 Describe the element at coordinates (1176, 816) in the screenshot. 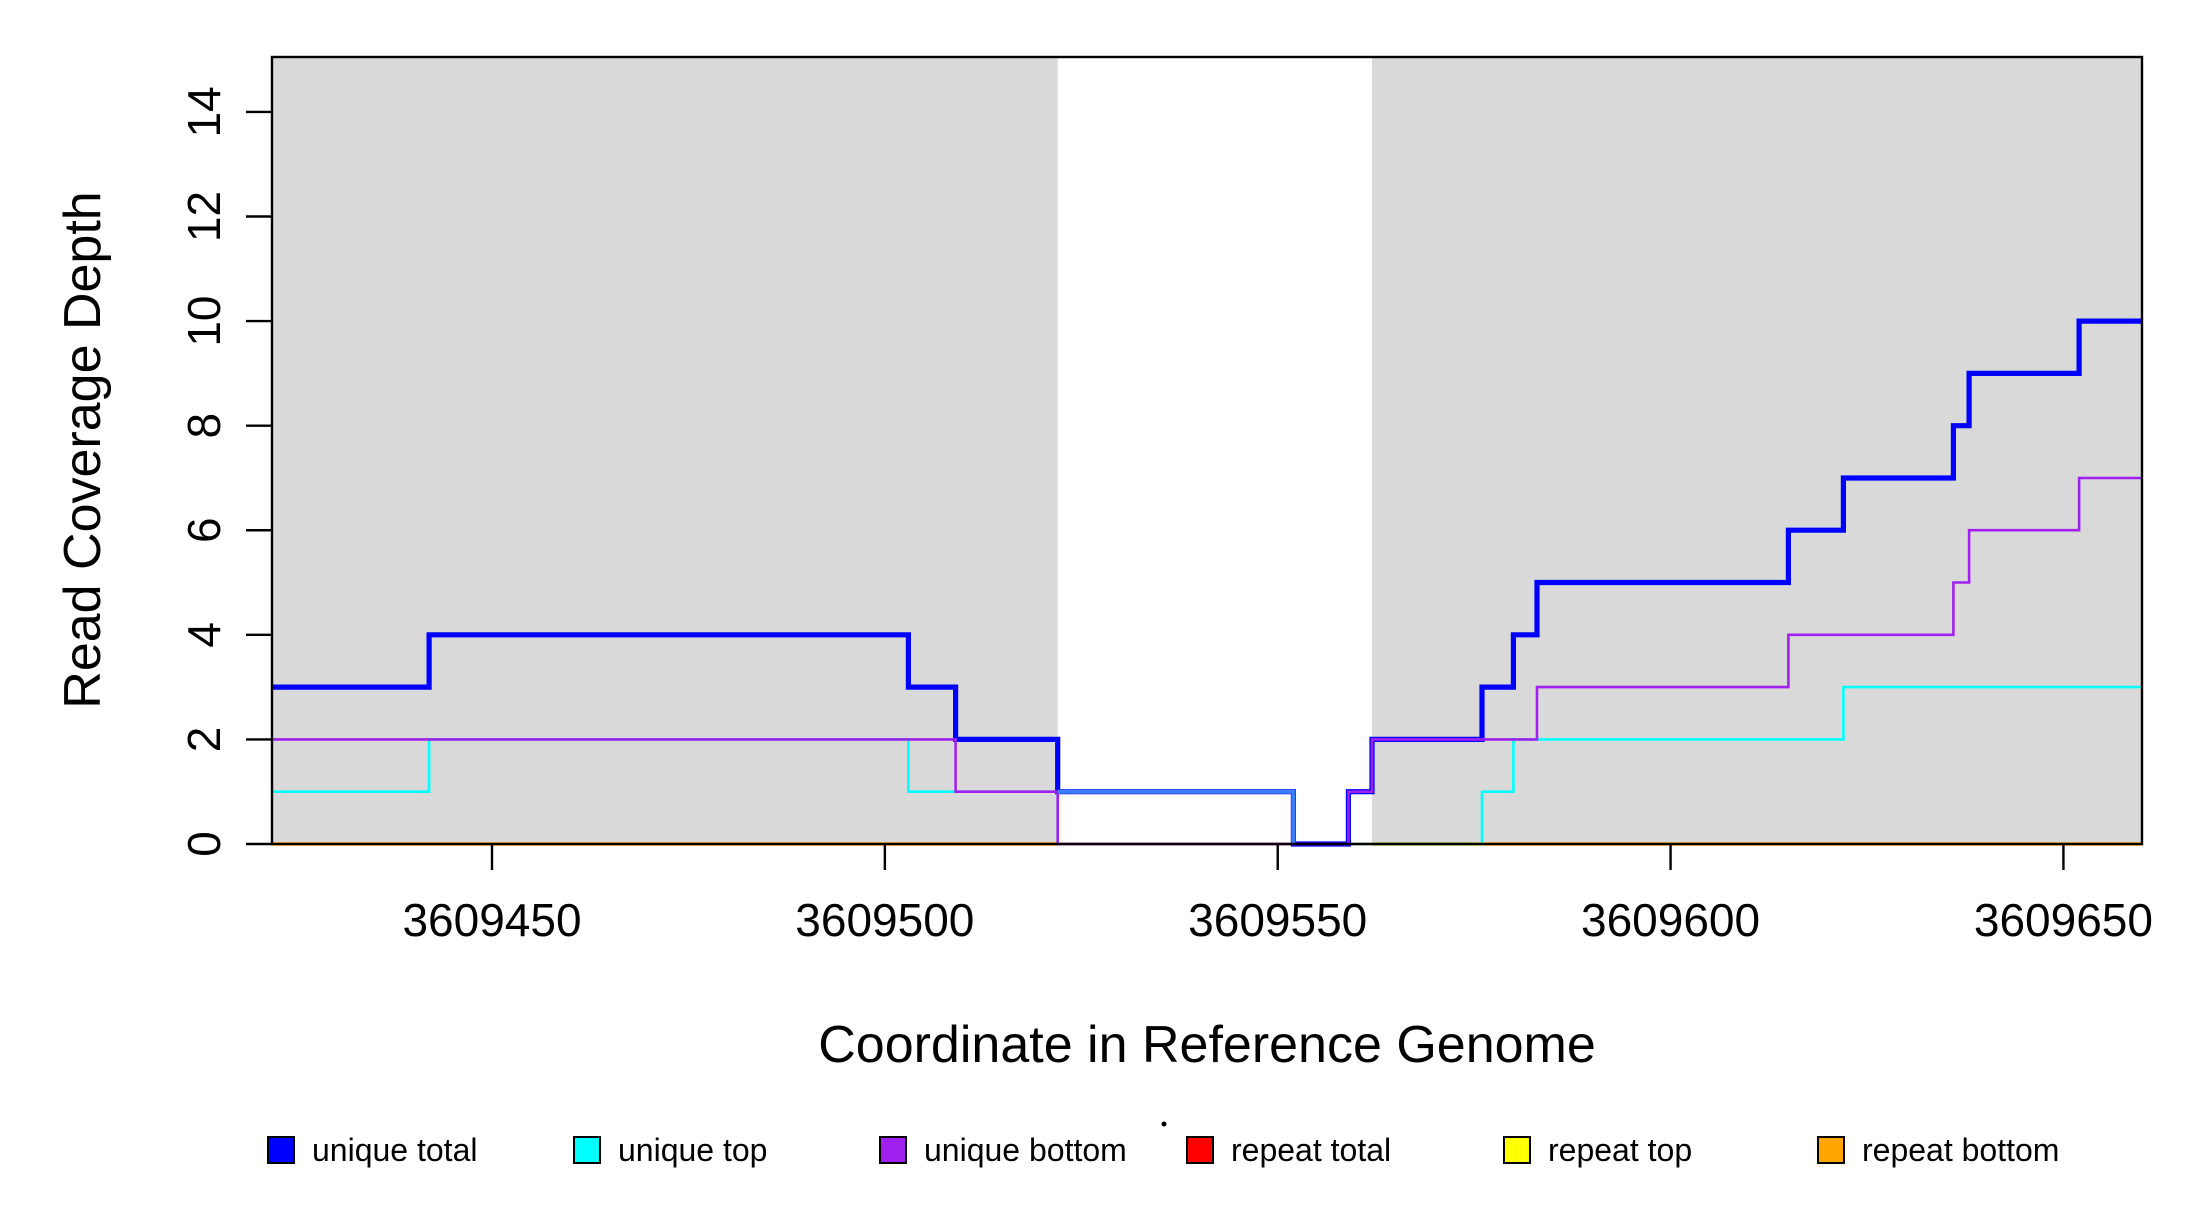

I see `series-line-unique-total-overlap-segment` at that location.